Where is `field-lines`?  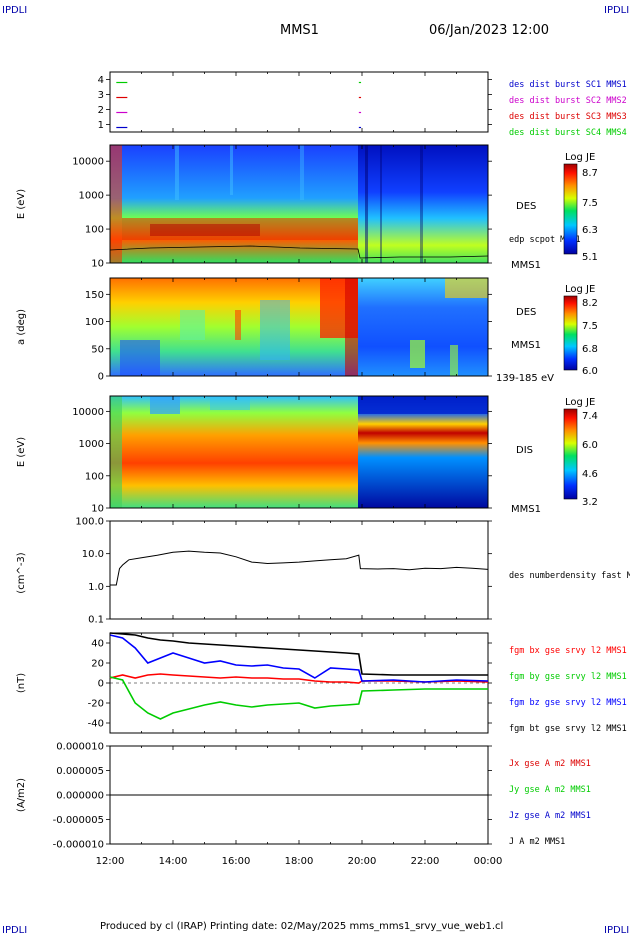 field-lines is located at coordinates (299, 676).